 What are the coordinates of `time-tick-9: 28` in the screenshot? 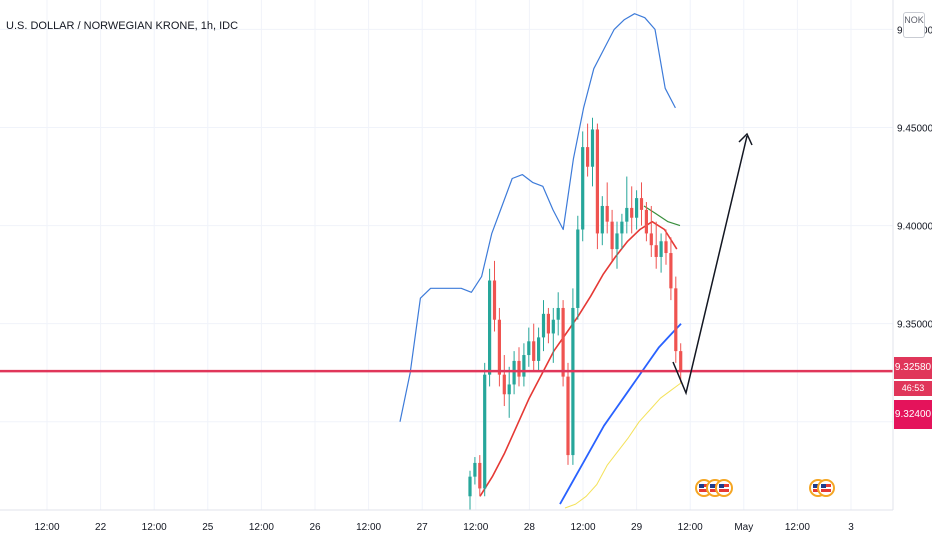 It's located at (530, 527).